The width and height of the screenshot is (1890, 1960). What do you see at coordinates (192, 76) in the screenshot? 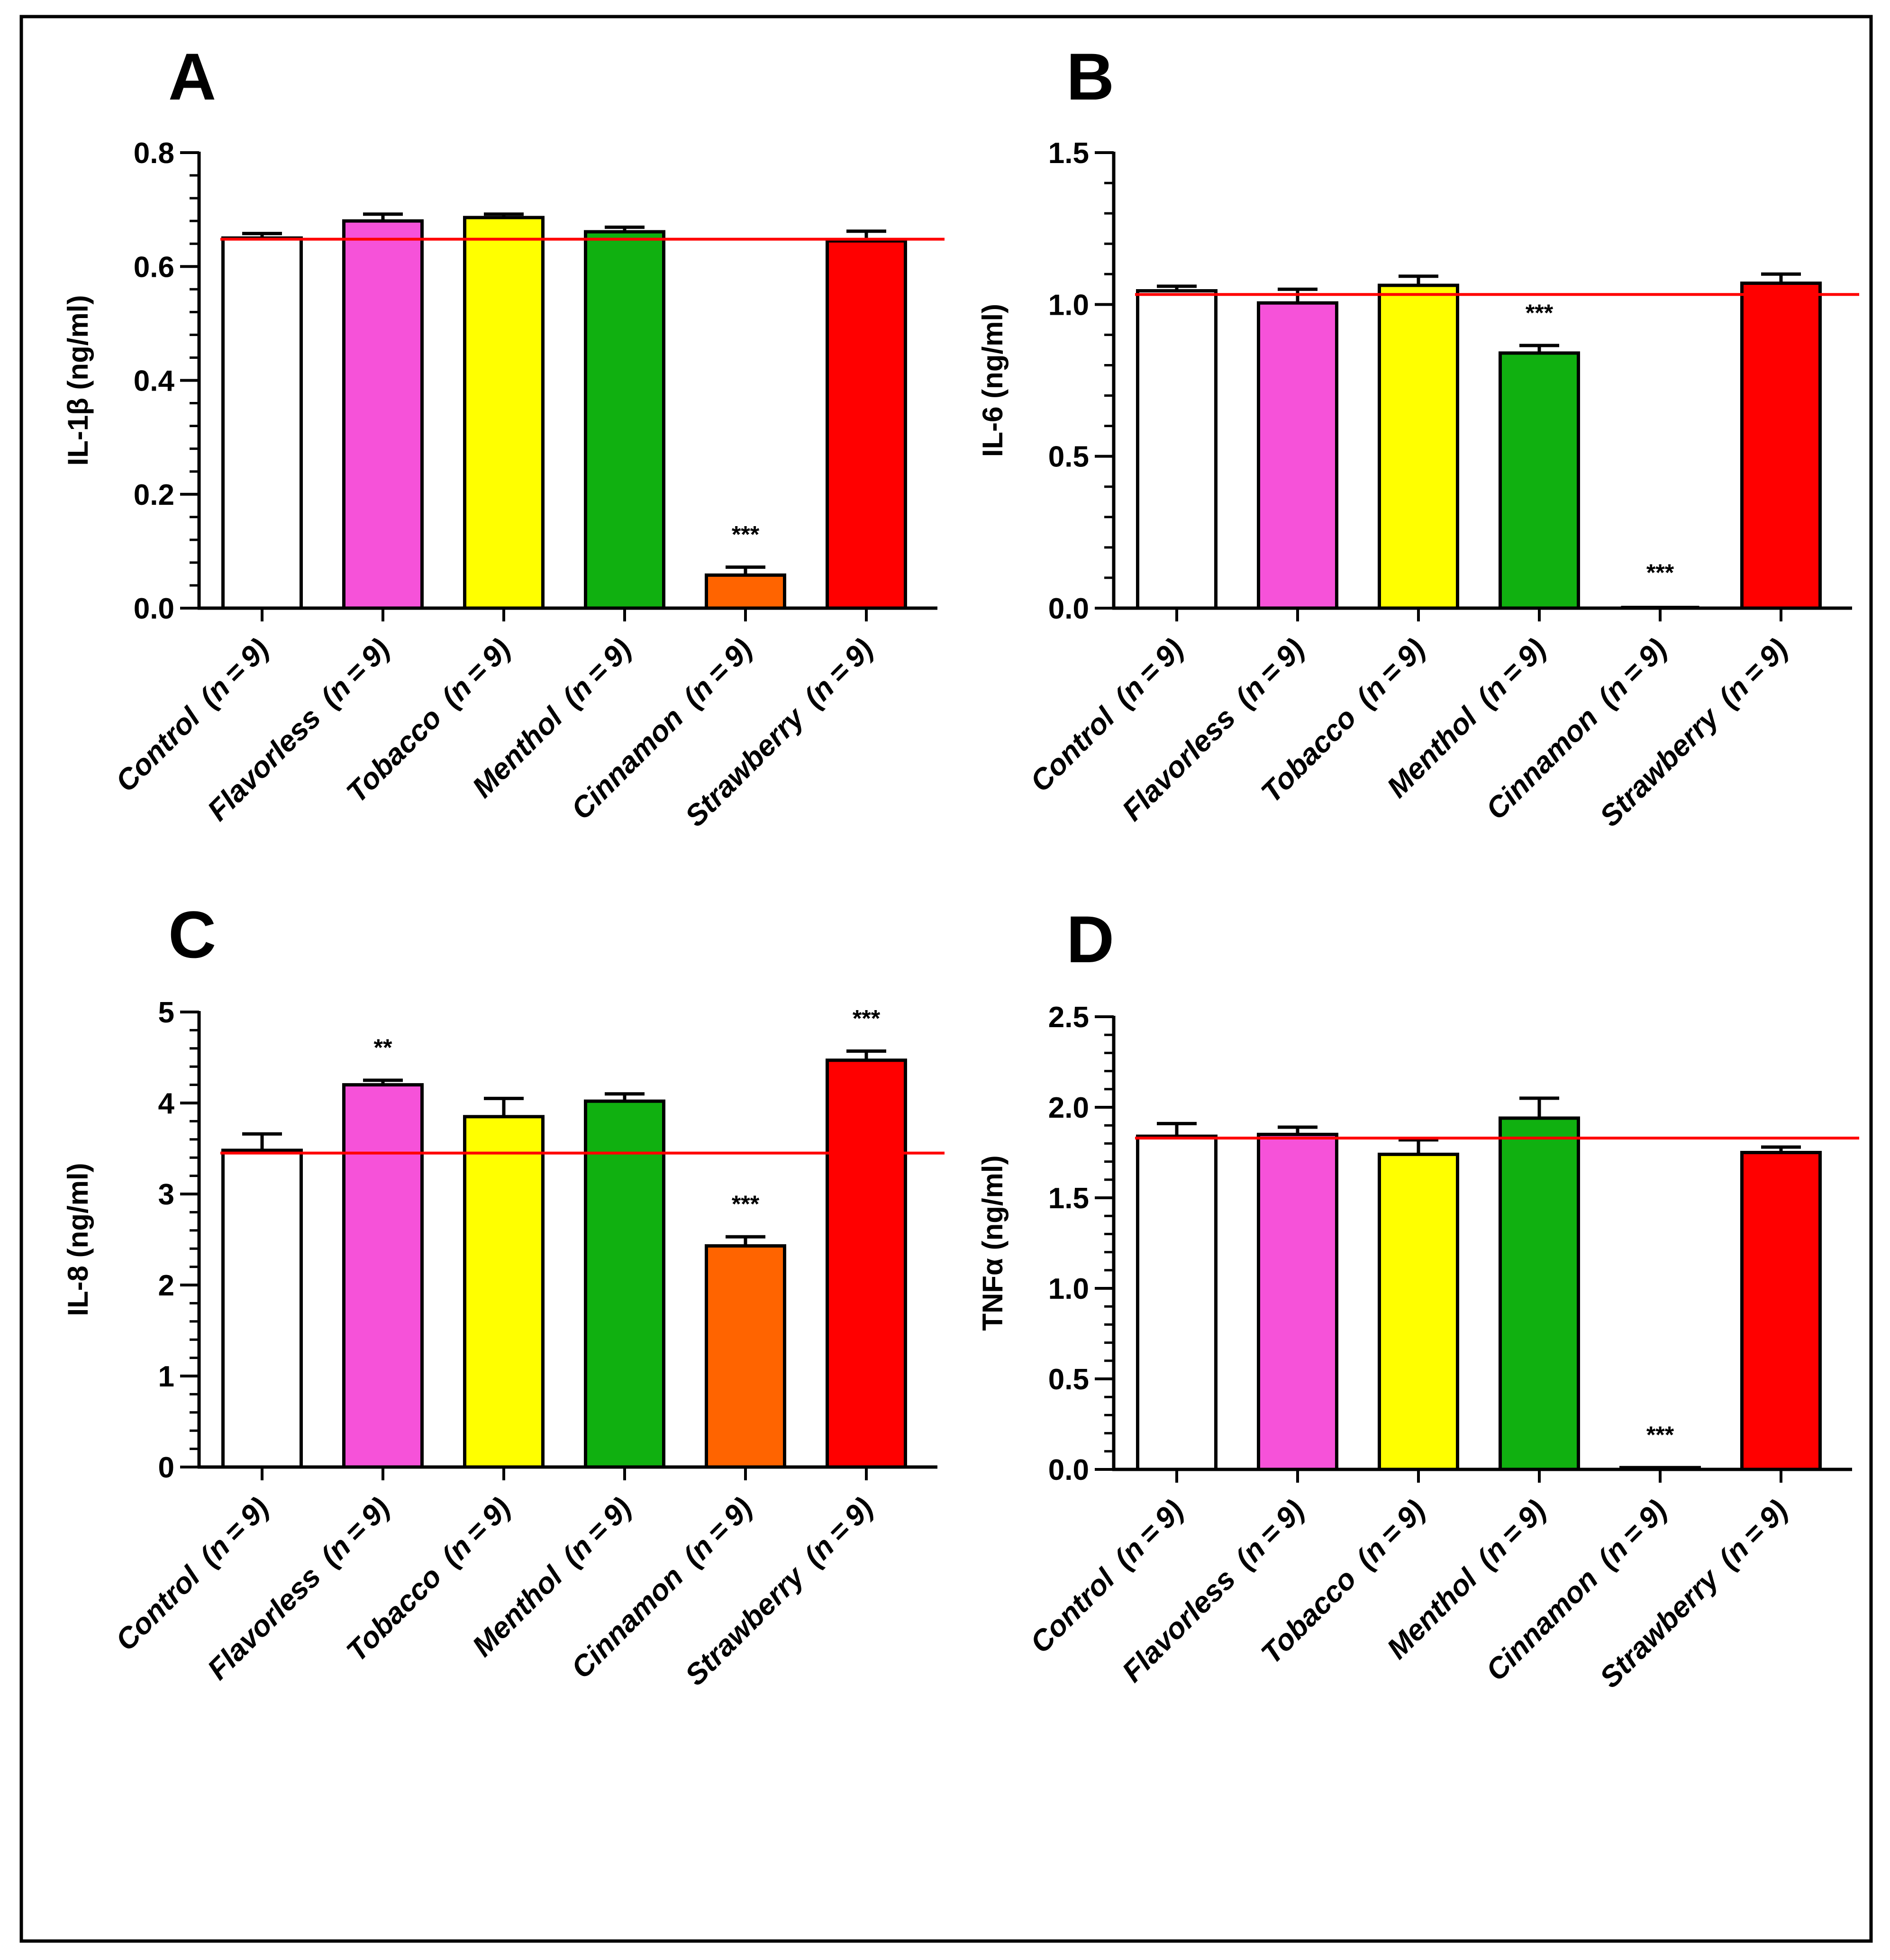
I see `panel-letter: A` at bounding box center [192, 76].